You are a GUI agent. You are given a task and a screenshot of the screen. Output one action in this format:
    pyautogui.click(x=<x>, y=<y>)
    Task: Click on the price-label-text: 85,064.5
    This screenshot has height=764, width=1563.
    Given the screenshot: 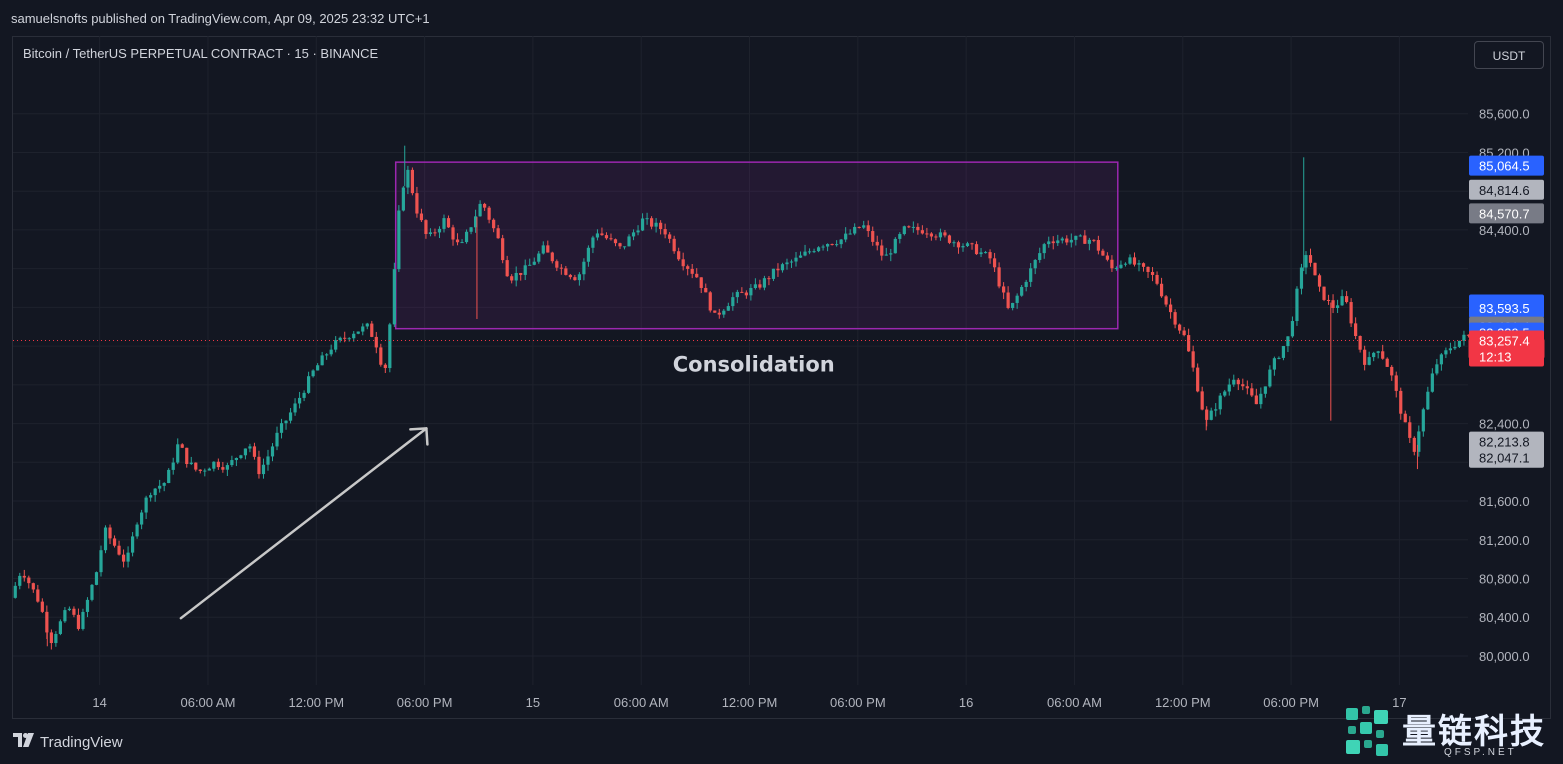 What is the action you would take?
    pyautogui.click(x=1504, y=166)
    